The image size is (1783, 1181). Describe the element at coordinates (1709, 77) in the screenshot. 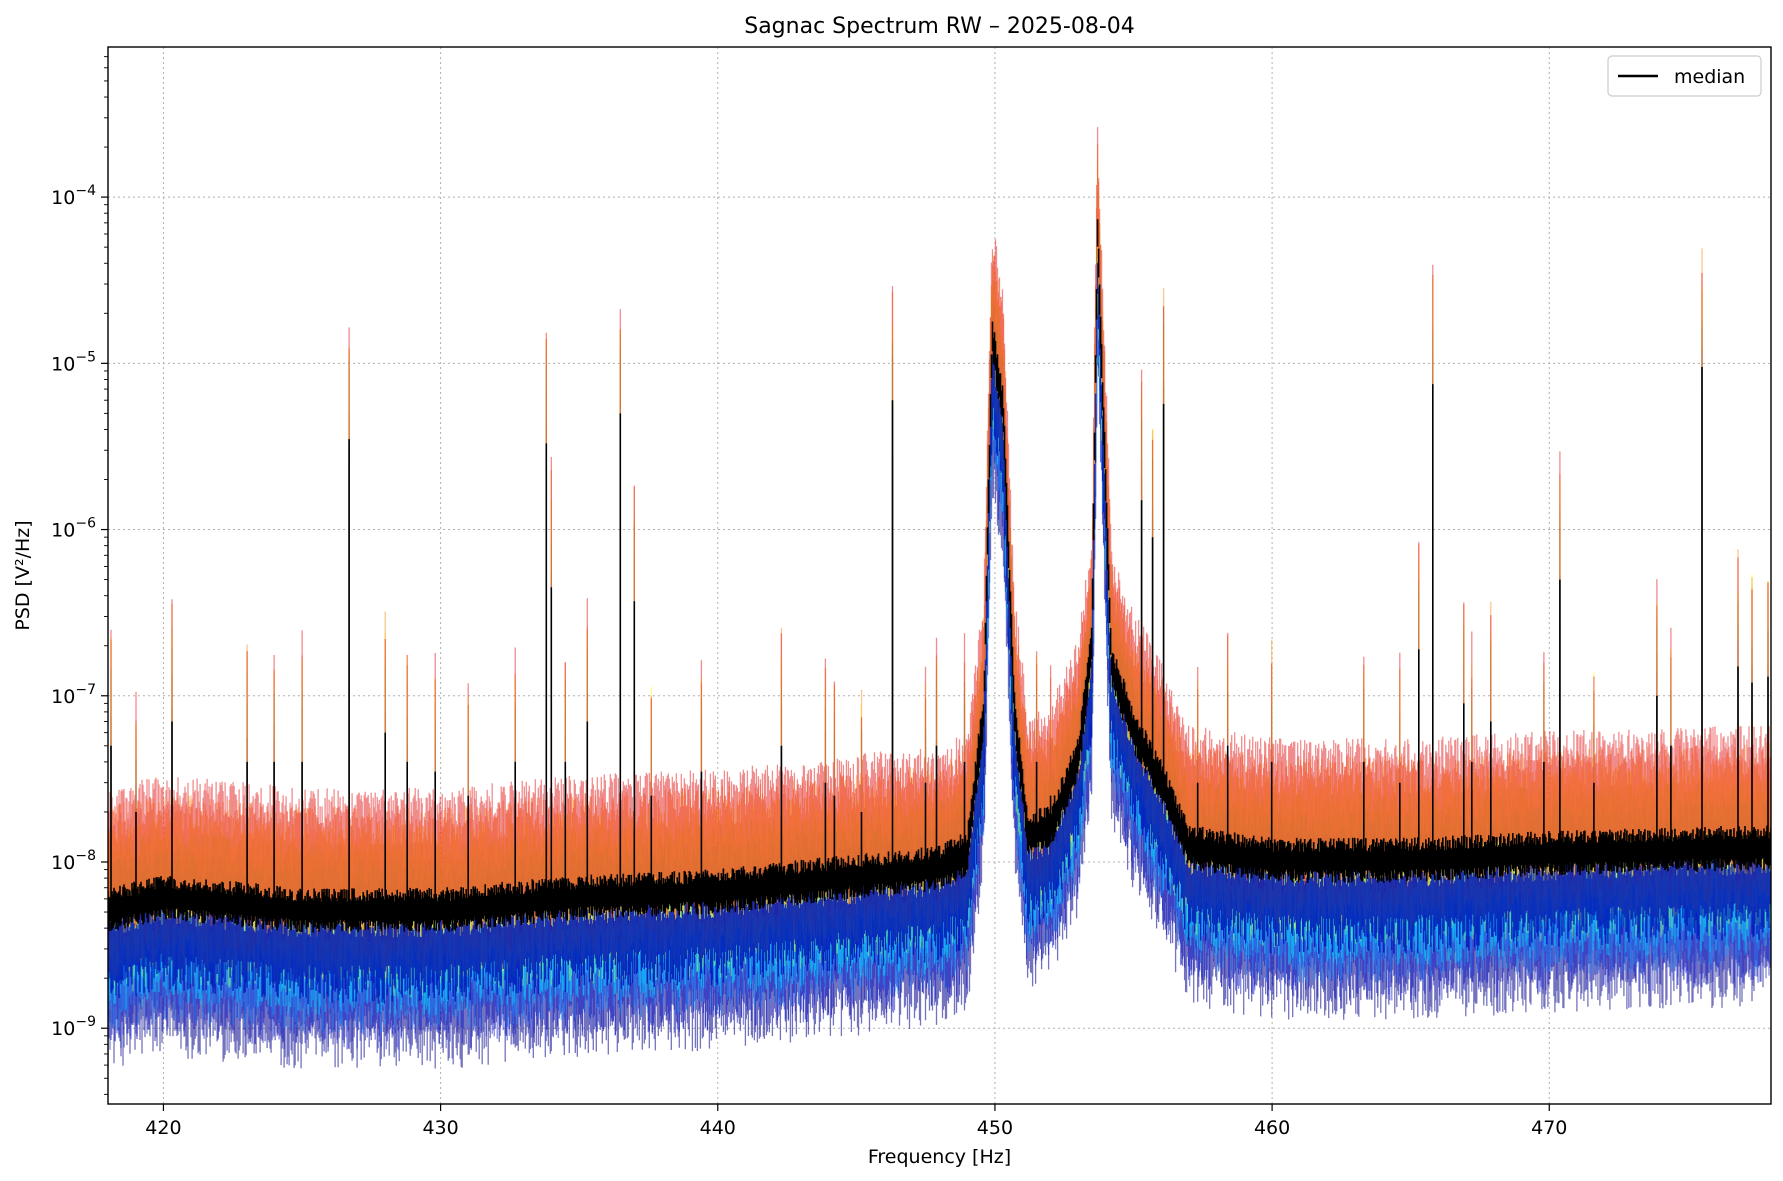

I see `legend-median-label: median` at that location.